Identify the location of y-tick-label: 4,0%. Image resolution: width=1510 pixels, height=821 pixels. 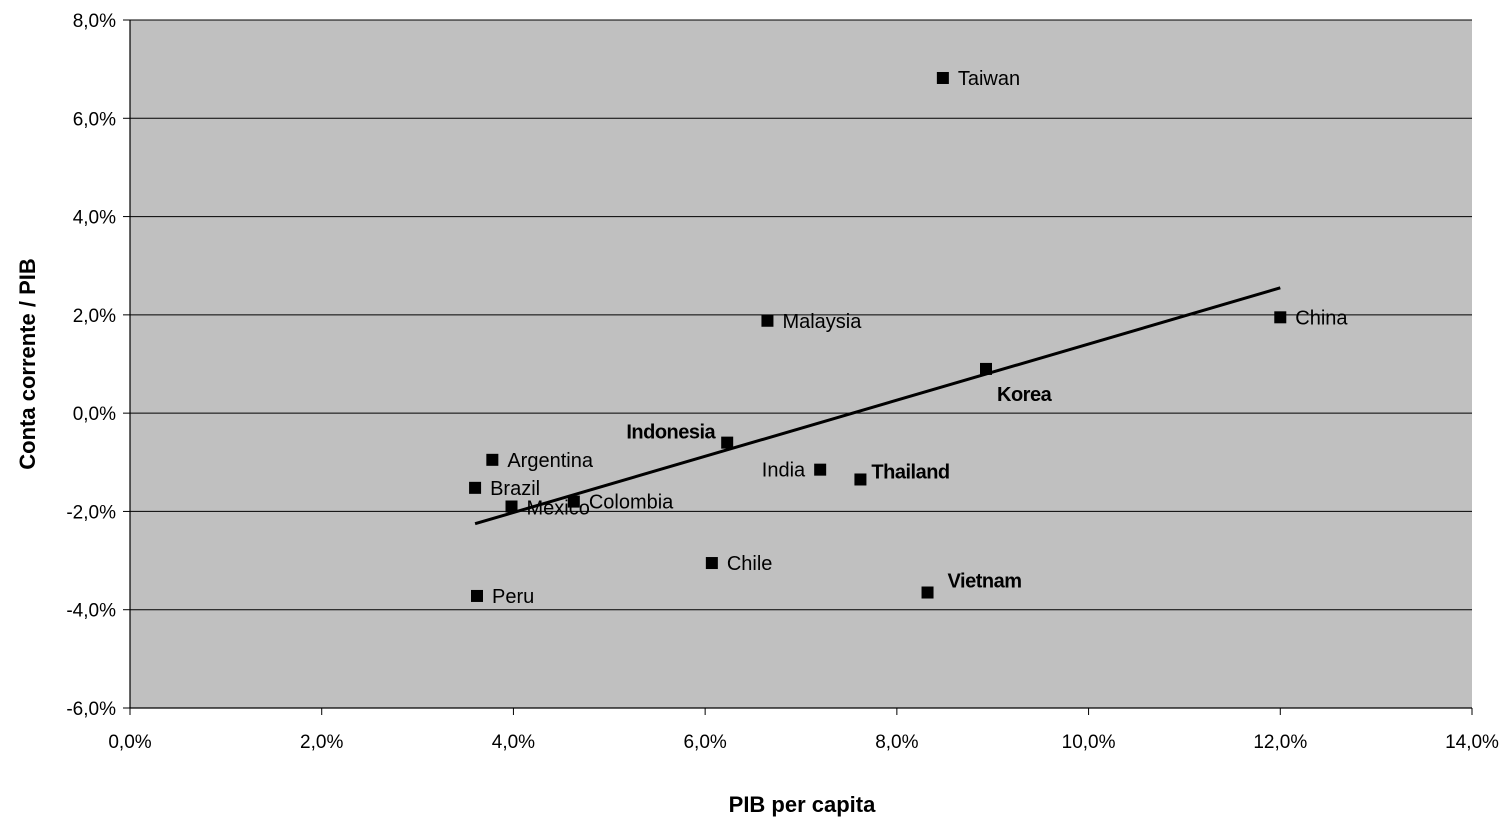
(94, 218).